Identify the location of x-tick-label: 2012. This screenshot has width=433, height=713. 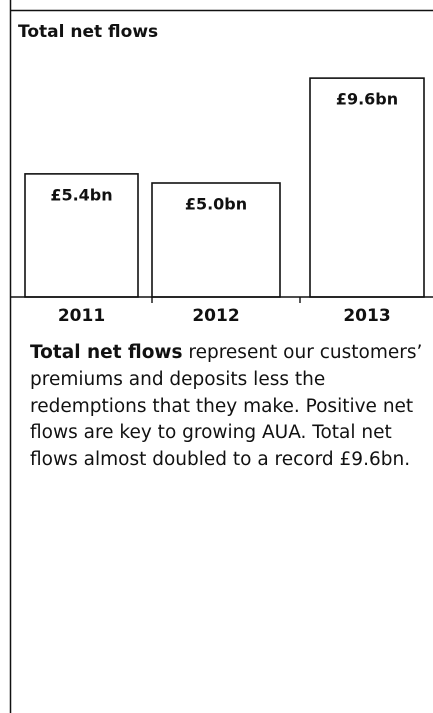
(215, 316).